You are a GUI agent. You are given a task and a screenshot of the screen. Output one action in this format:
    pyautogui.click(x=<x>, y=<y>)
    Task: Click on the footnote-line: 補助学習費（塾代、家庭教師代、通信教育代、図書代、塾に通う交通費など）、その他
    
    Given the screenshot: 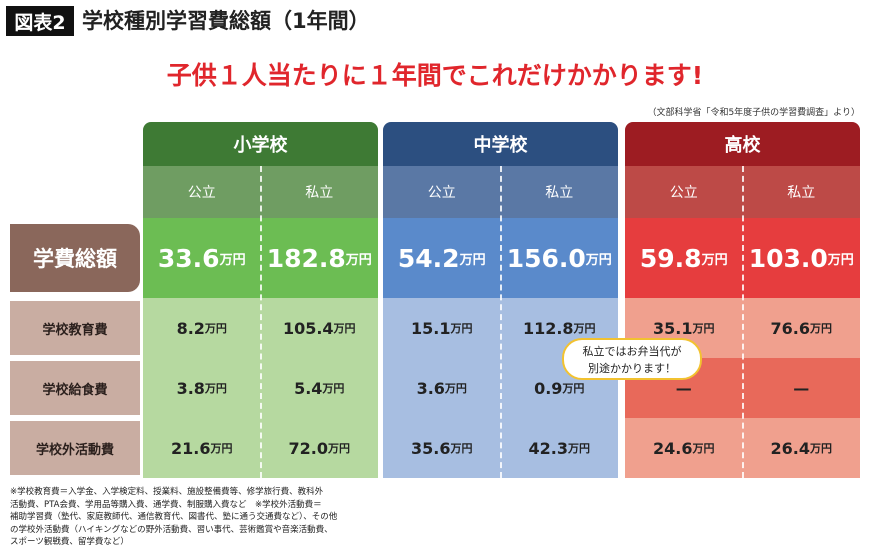 What is the action you would take?
    pyautogui.click(x=174, y=517)
    